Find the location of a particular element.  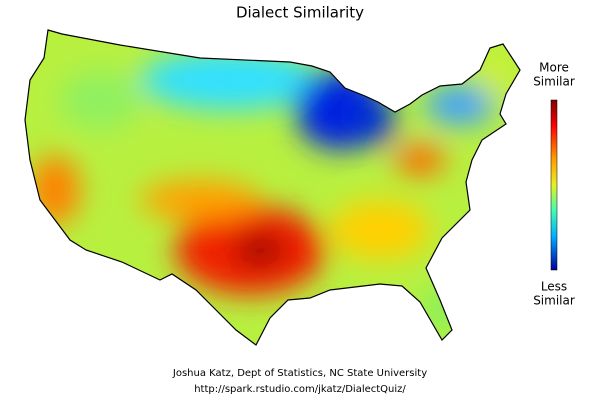

legend-high: Similar is located at coordinates (554, 82).